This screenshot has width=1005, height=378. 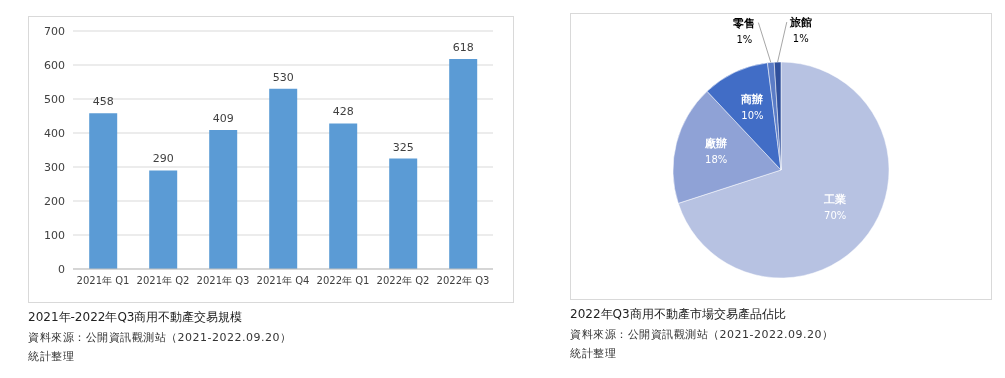 I want to click on data-label: 458, so click(x=103, y=102).